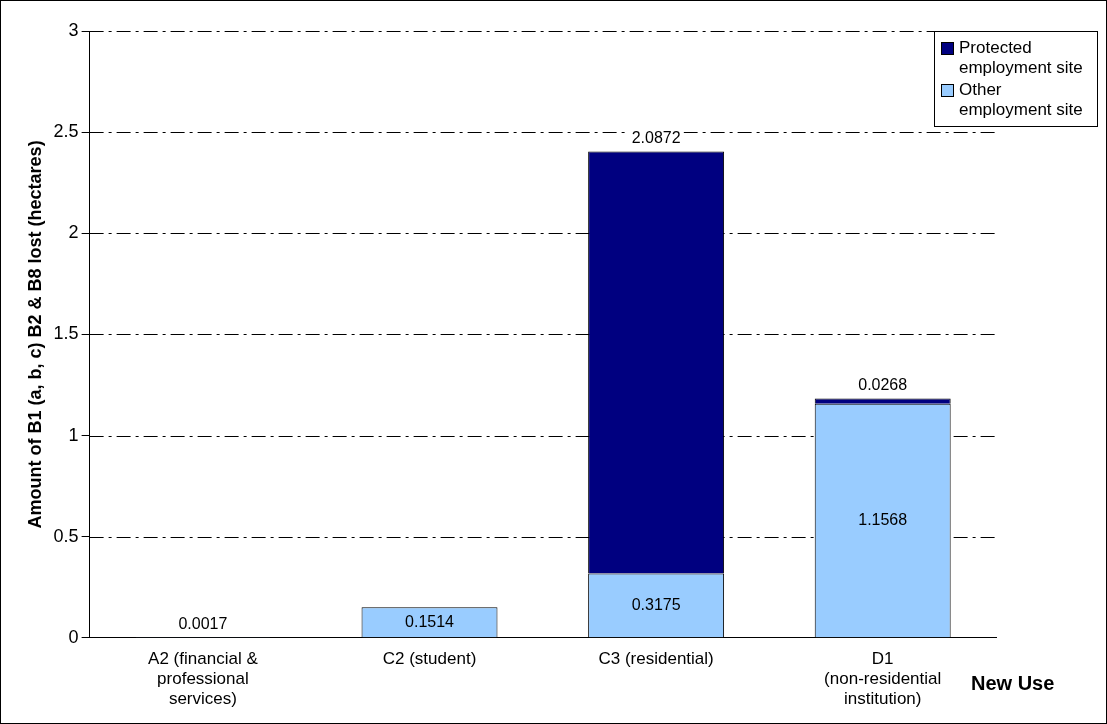  Describe the element at coordinates (883, 384) in the screenshot. I see `data-label: 0.0268` at that location.